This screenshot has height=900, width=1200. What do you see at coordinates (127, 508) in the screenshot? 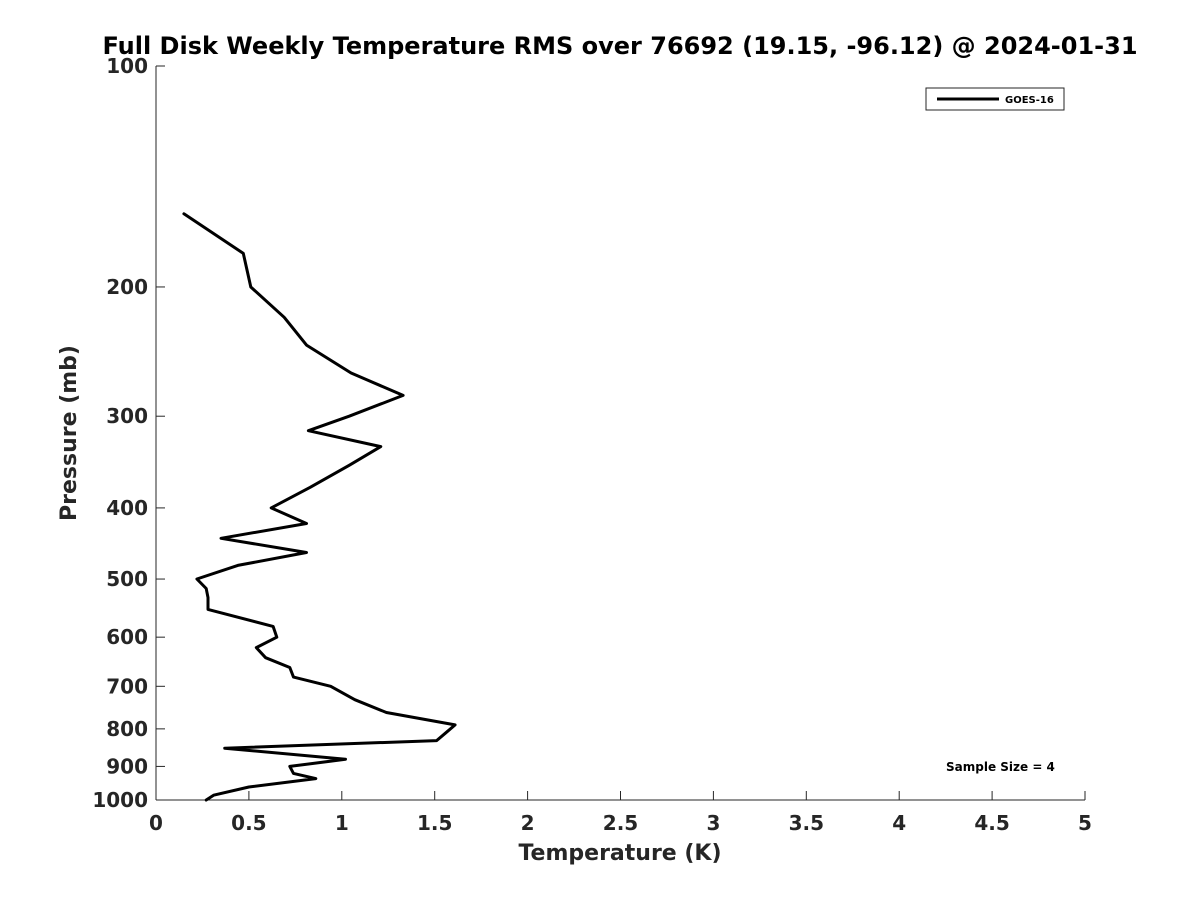
I see `y-tick-label: 400` at bounding box center [127, 508].